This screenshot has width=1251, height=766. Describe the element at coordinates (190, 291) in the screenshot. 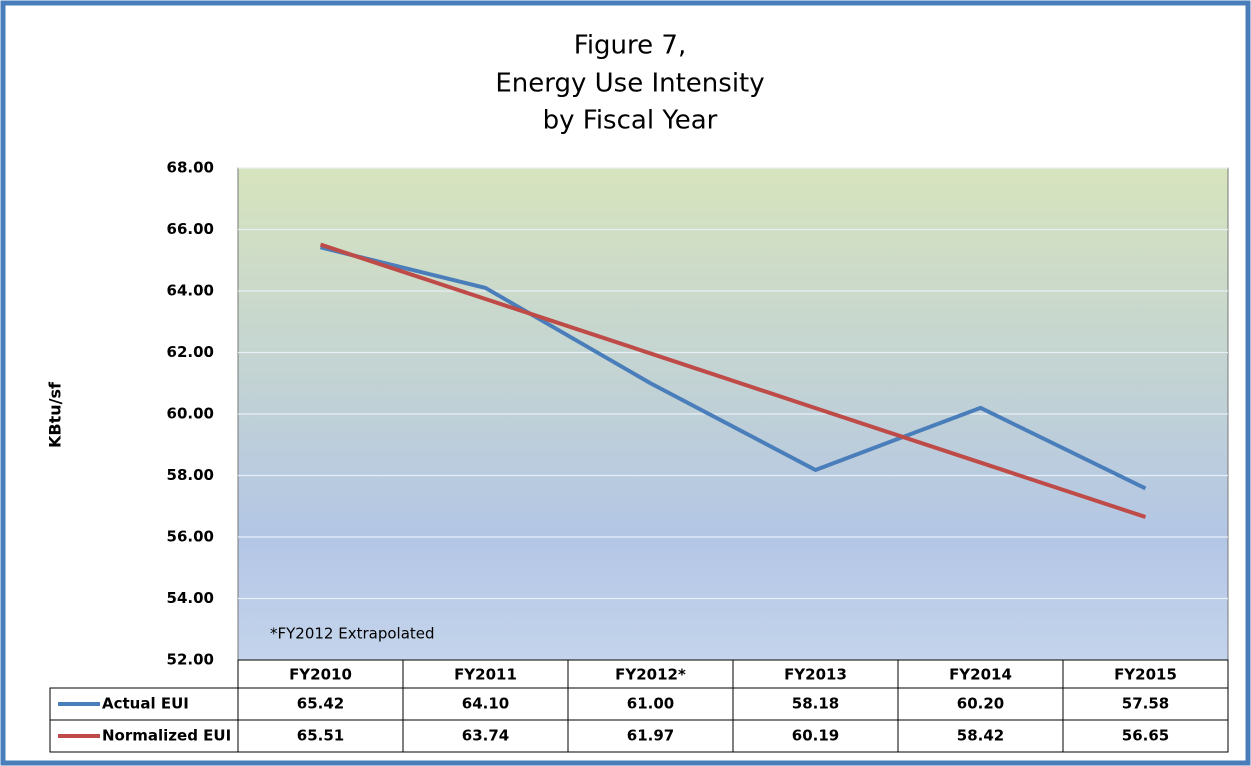

I see `y-tick-label: 64.00` at that location.